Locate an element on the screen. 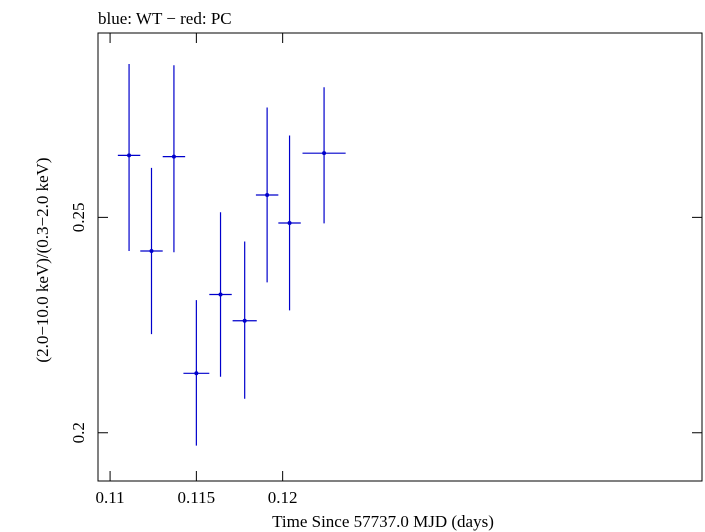  y-tick-label: 0.2 is located at coordinates (78, 432).